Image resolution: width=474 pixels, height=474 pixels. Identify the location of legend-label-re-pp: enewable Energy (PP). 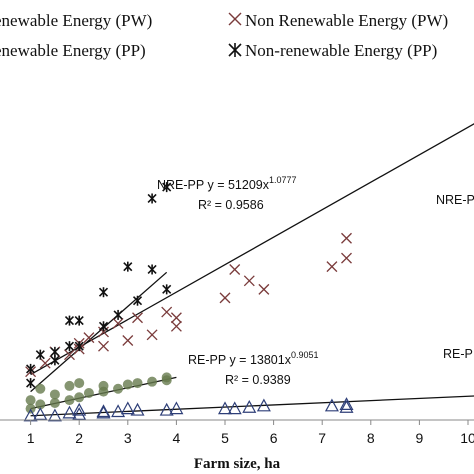
(73, 50).